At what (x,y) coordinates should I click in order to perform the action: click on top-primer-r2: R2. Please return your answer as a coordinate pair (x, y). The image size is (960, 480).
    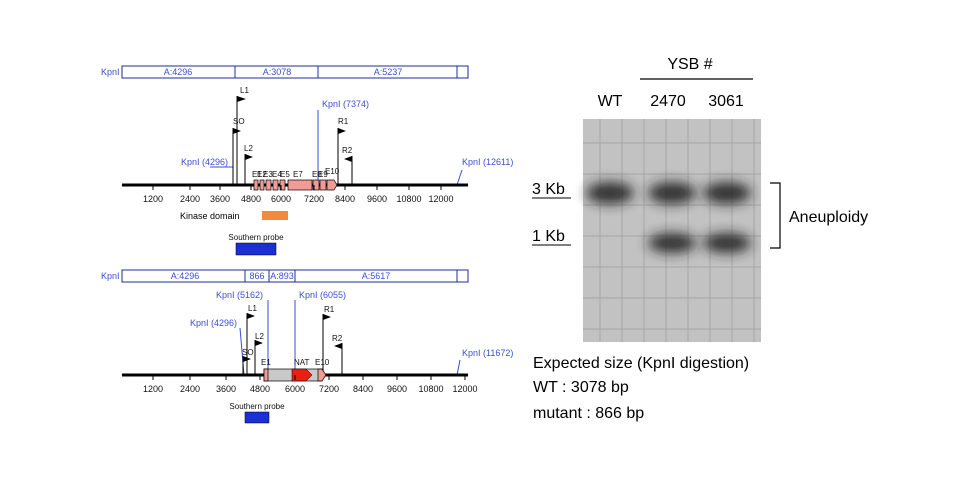
    Looking at the image, I should click on (347, 165).